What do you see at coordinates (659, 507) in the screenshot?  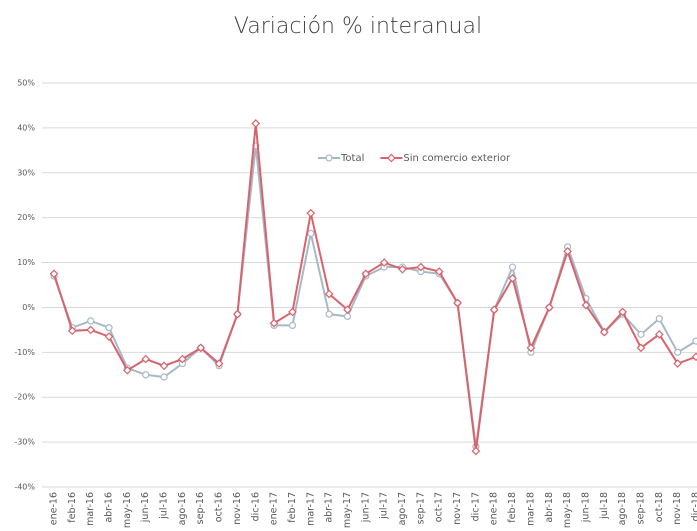 I see `x-tick-label: oct-18` at bounding box center [659, 507].